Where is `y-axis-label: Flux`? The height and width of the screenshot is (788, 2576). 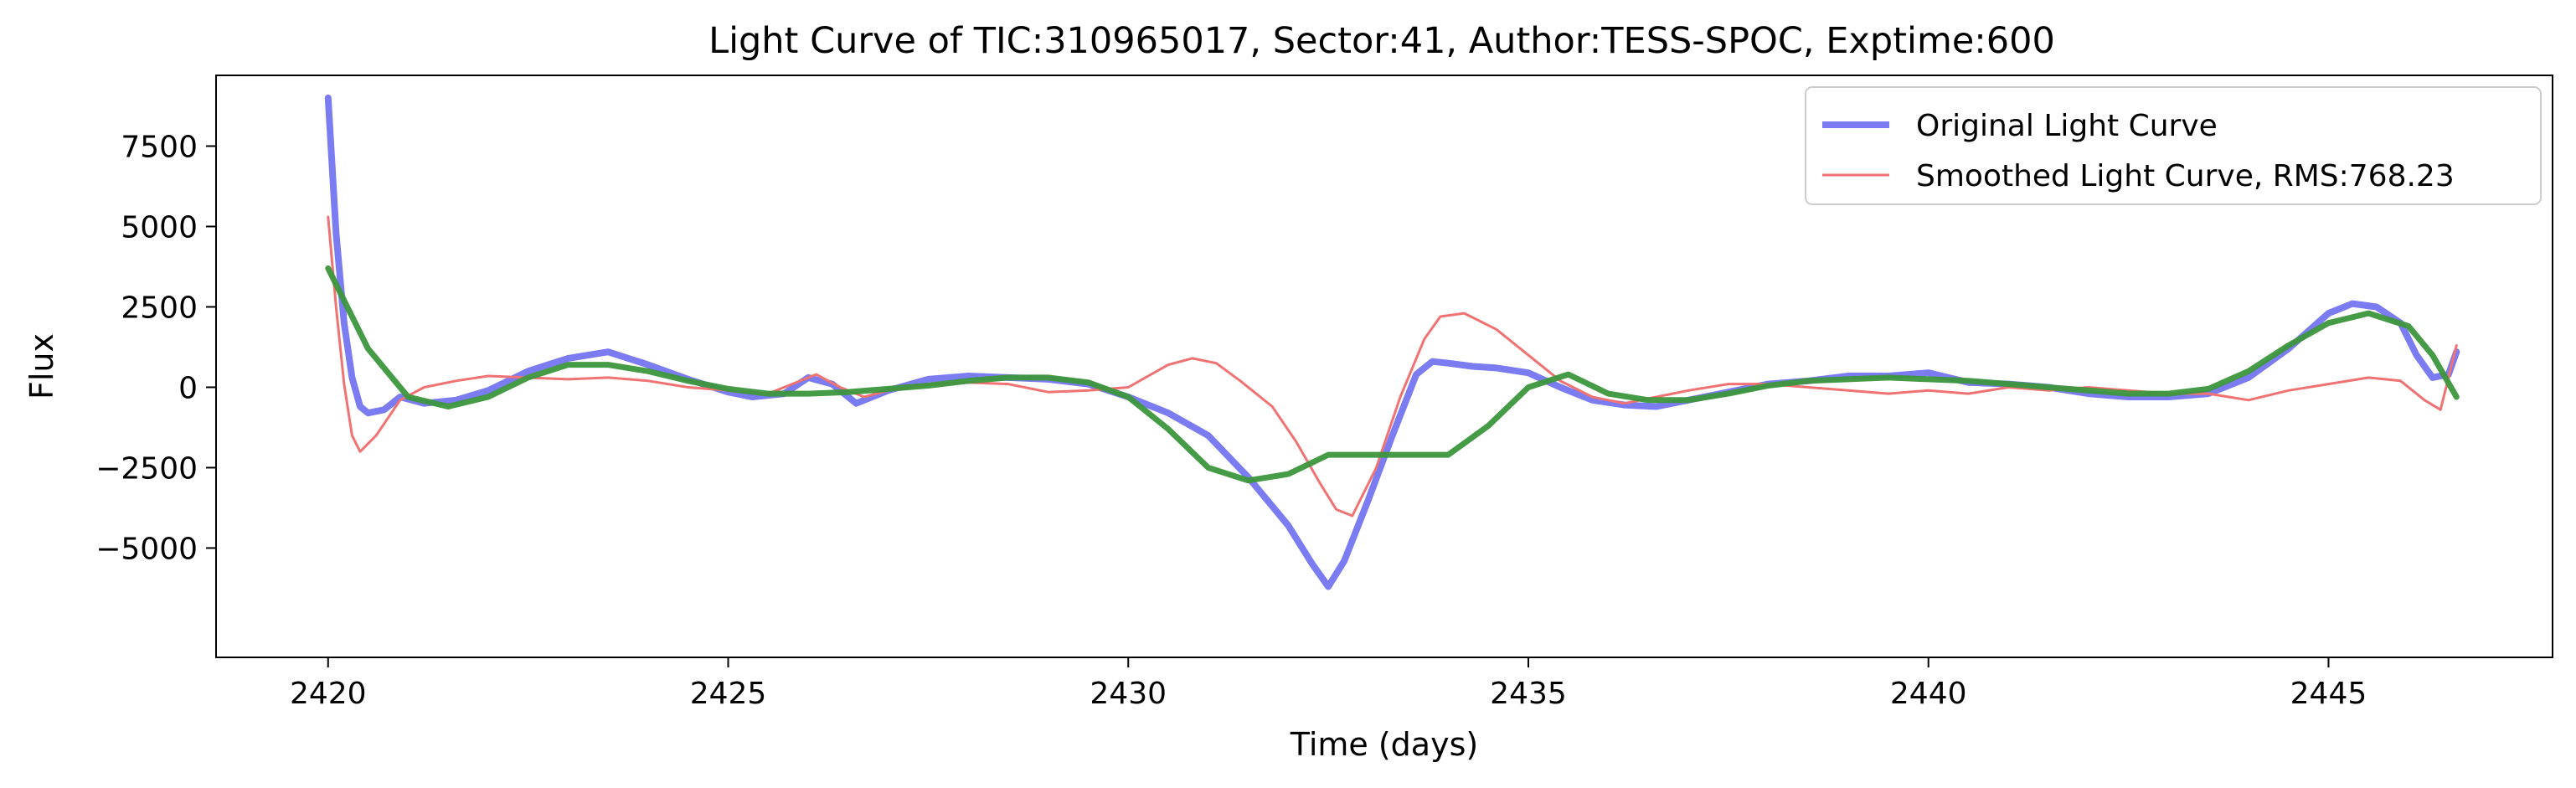 y-axis-label: Flux is located at coordinates (41, 366).